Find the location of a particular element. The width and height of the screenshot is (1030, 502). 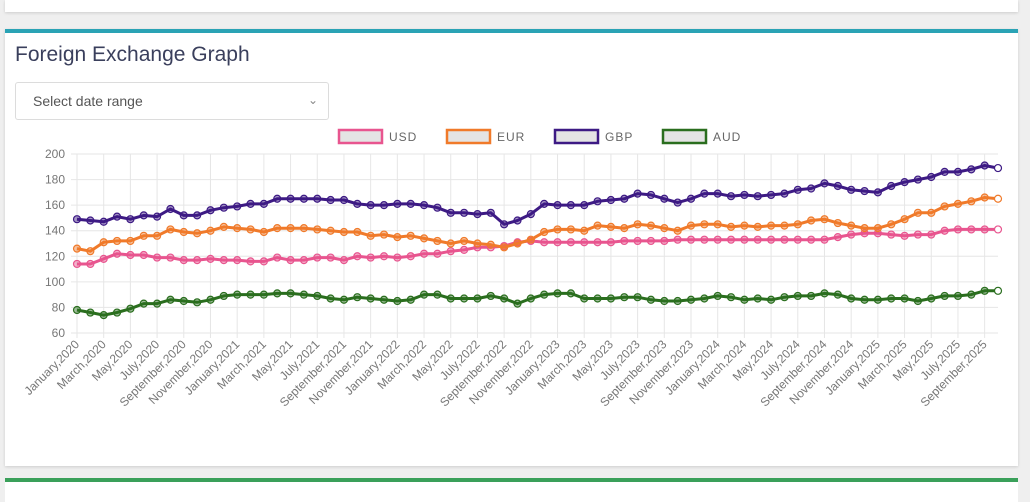

card-title: Foreign Exchange Graph is located at coordinates (132, 54).